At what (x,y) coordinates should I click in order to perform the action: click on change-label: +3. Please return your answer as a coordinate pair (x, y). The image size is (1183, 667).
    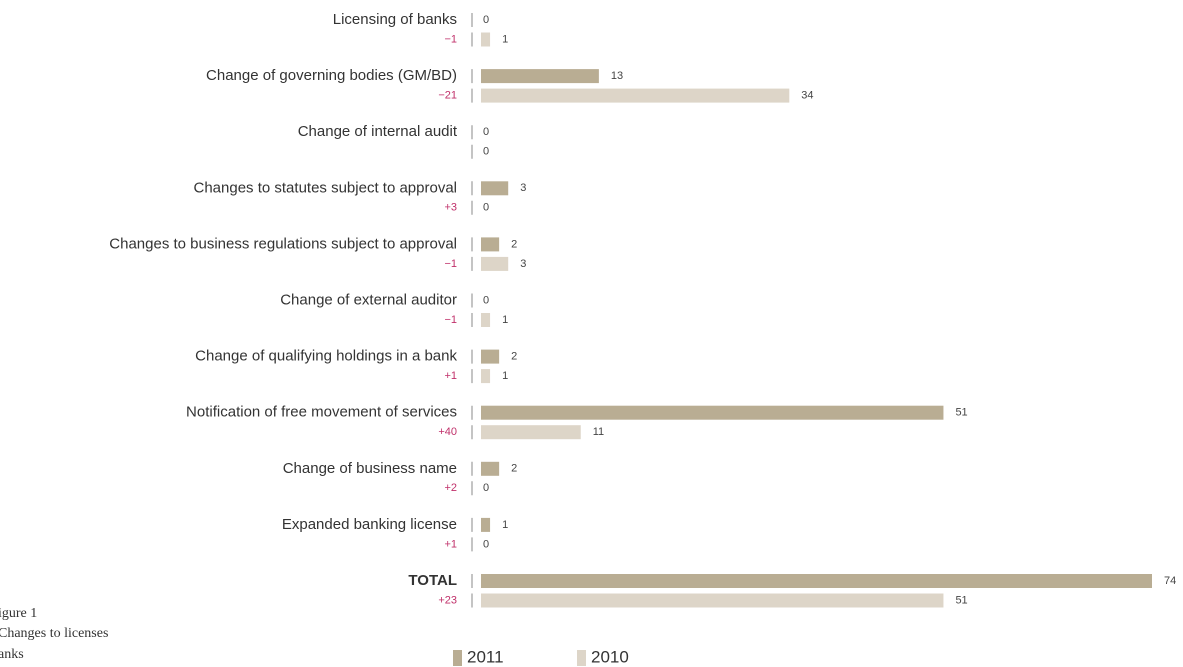
    Looking at the image, I should click on (450, 208).